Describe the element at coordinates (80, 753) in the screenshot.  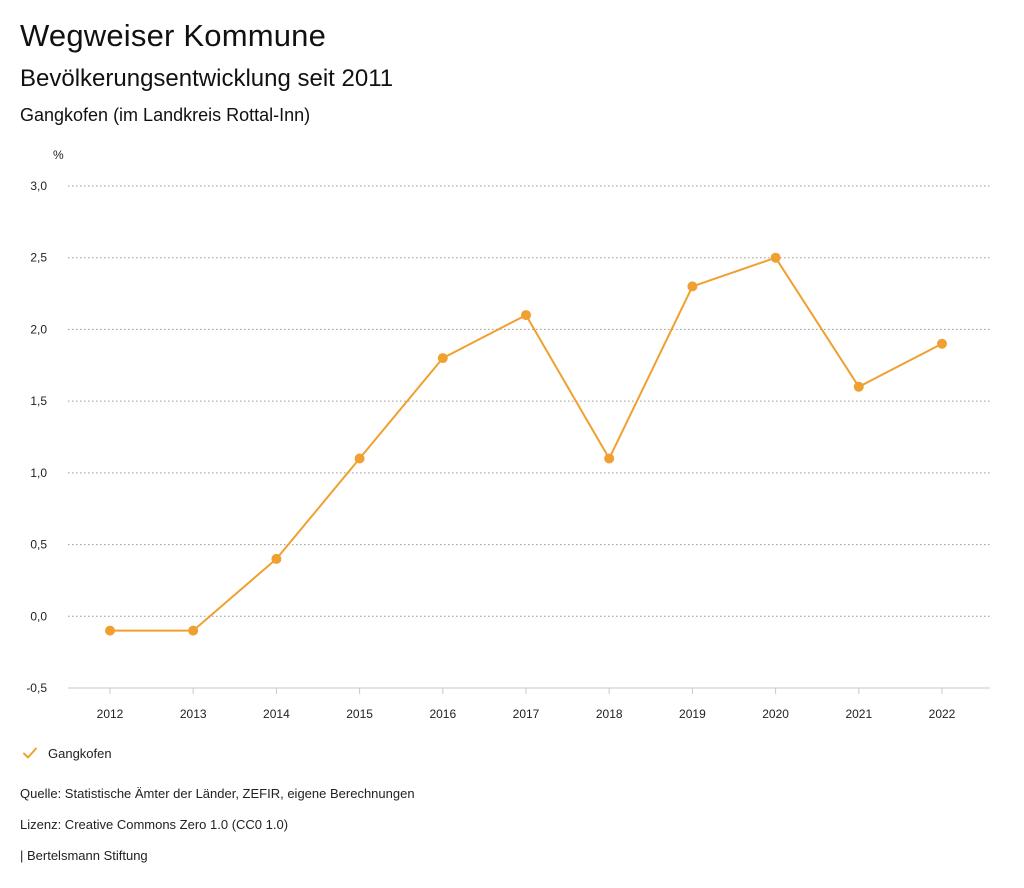
I see `legend-label: Gangkofen` at that location.